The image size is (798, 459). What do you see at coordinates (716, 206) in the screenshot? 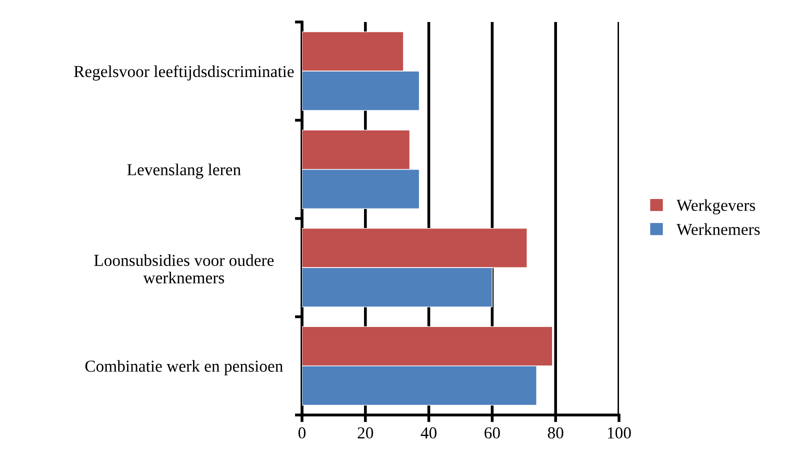
I see `legend-label: Werkgevers` at bounding box center [716, 206].